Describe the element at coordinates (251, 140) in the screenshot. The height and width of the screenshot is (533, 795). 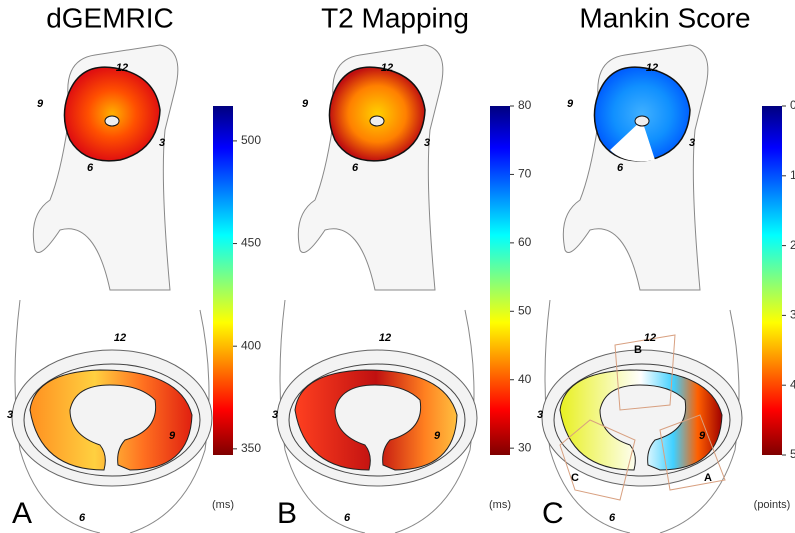
I see `colorbar-tick-label: 500` at that location.